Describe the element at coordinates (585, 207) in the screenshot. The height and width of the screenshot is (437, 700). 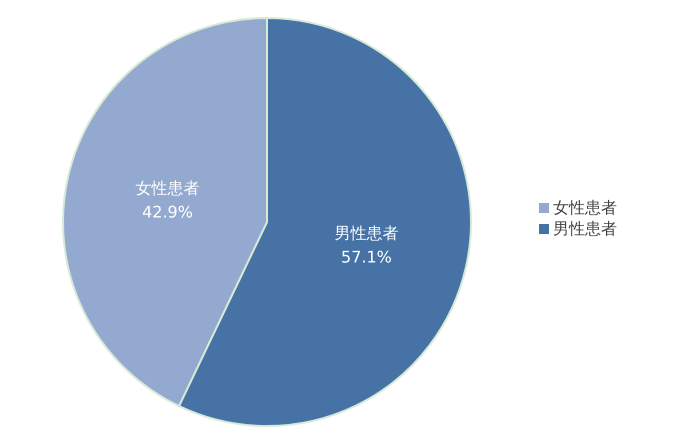
I see `legend-label: 女性患者` at that location.